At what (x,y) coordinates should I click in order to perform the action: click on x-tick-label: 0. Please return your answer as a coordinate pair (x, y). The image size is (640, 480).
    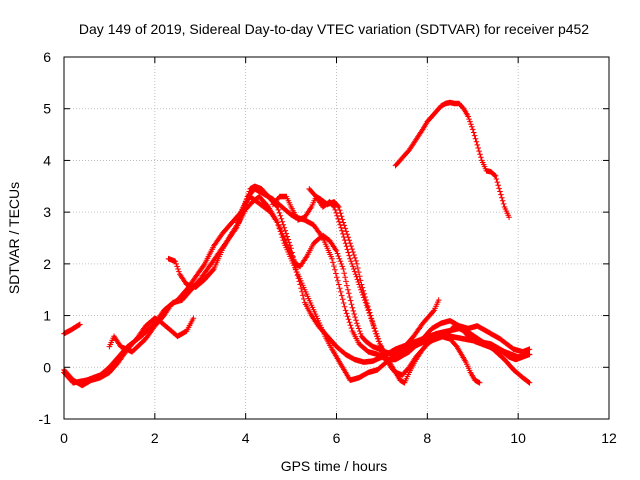
    Looking at the image, I should click on (64, 438).